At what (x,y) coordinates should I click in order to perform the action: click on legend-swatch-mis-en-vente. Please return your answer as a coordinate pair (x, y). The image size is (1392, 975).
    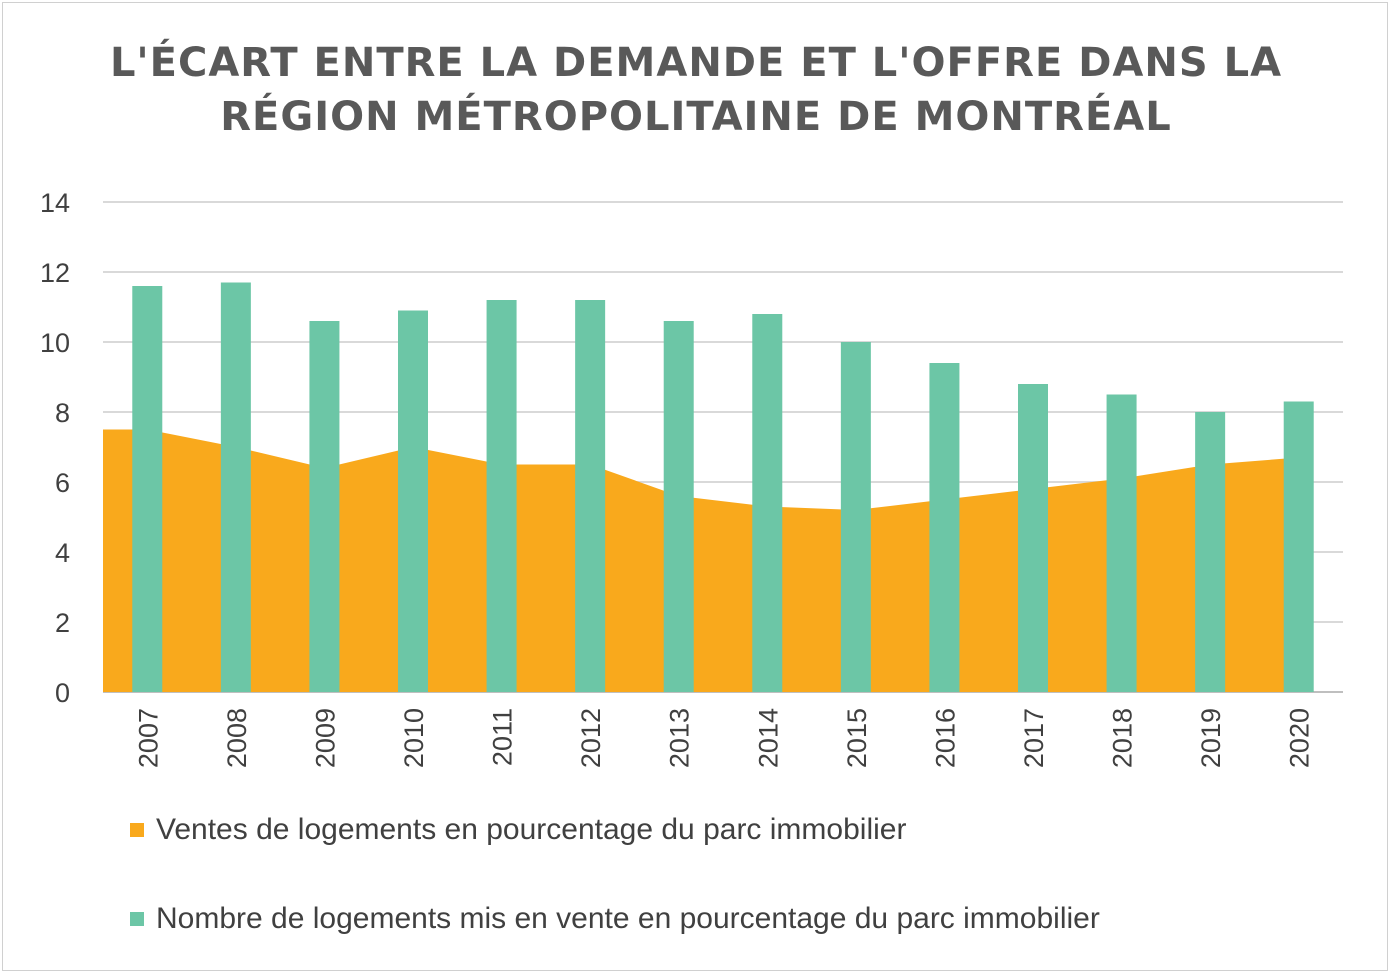
    Looking at the image, I should click on (137, 919).